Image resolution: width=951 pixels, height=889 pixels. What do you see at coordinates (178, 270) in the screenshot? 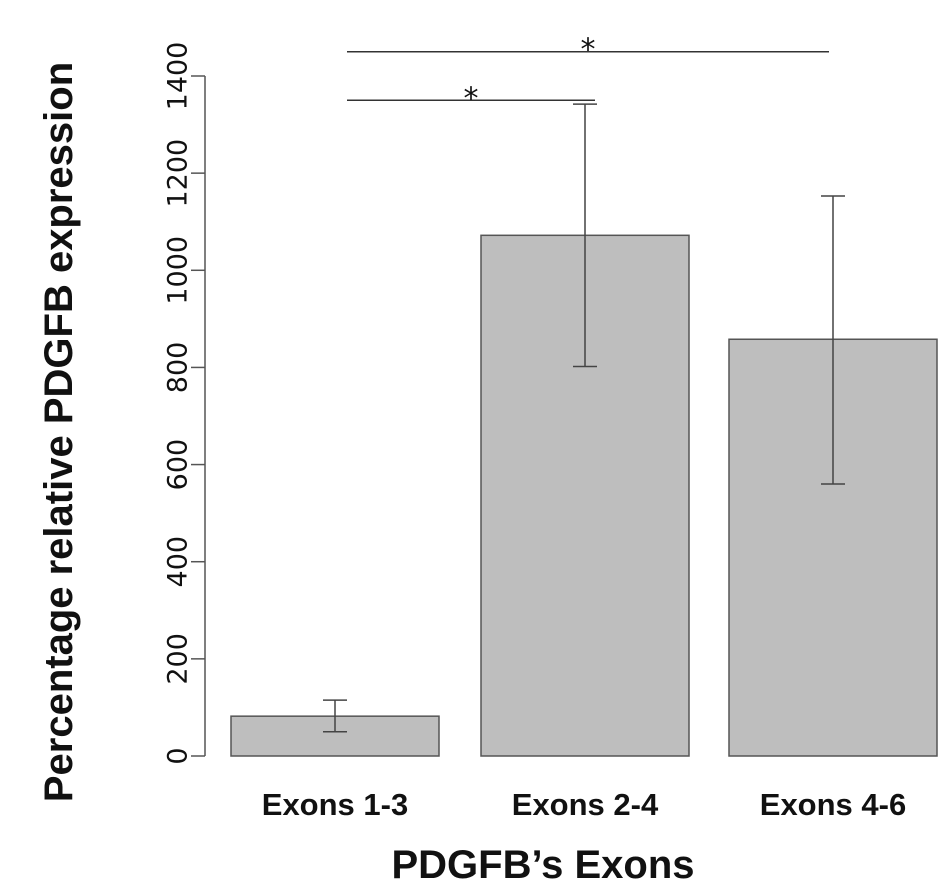
I see `y-tick-label: 1000` at bounding box center [178, 270].